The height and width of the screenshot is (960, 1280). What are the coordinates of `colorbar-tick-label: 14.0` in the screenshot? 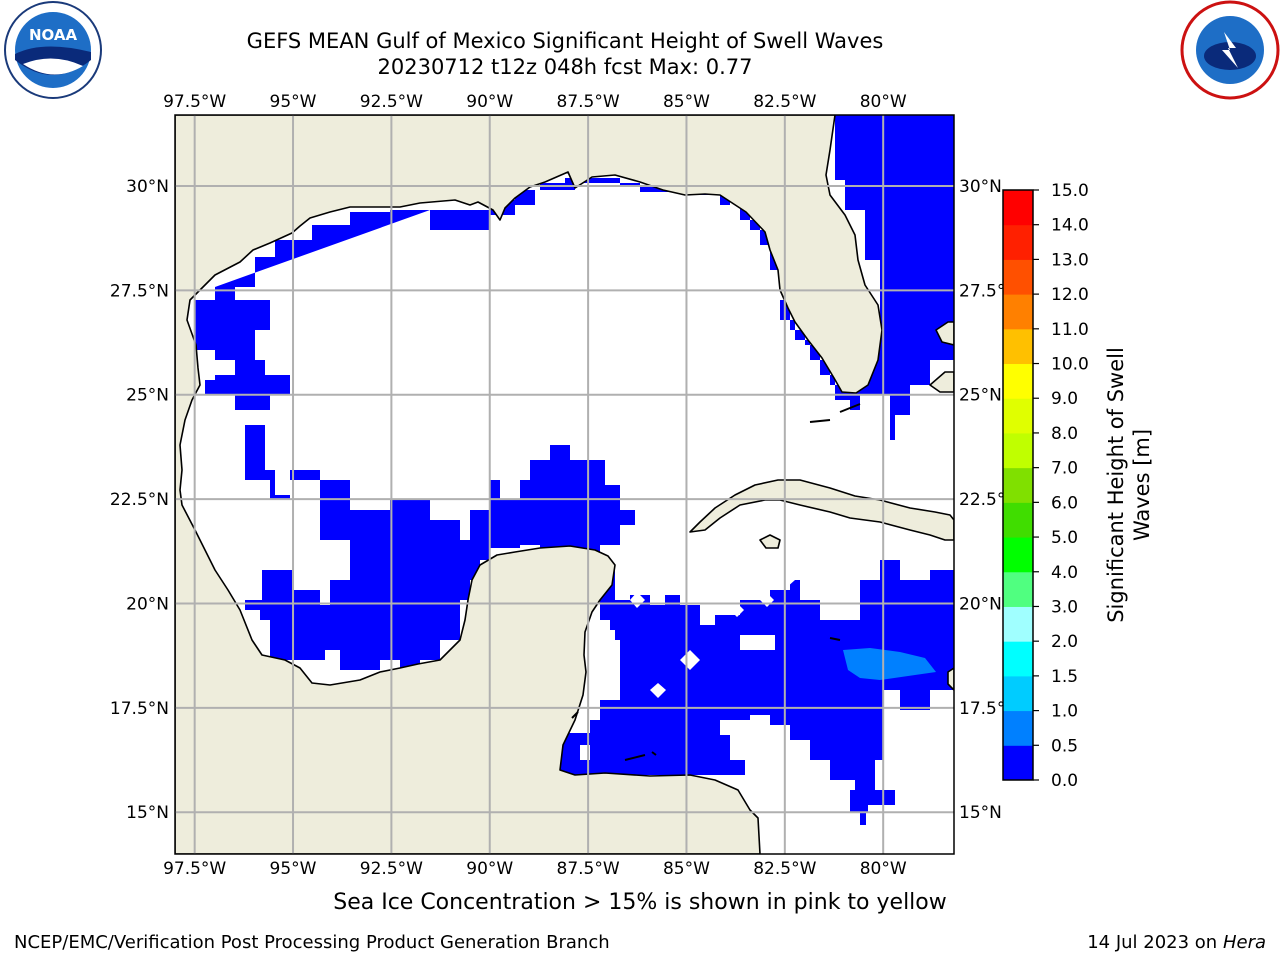 It's located at (1070, 226).